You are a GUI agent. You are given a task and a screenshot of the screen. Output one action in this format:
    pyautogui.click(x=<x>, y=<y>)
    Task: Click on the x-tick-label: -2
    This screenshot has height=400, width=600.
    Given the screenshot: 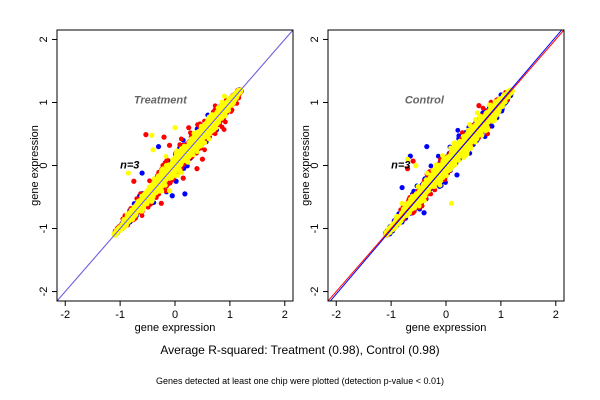 What is the action you would take?
    pyautogui.click(x=65, y=315)
    